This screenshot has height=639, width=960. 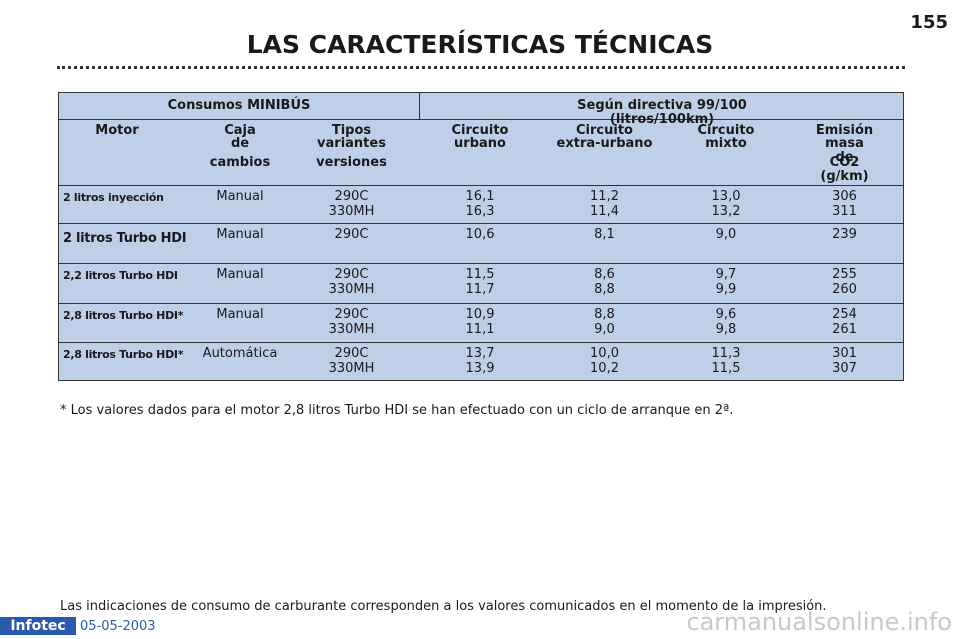 I want to click on cell-value: 13,7, so click(x=480, y=353).